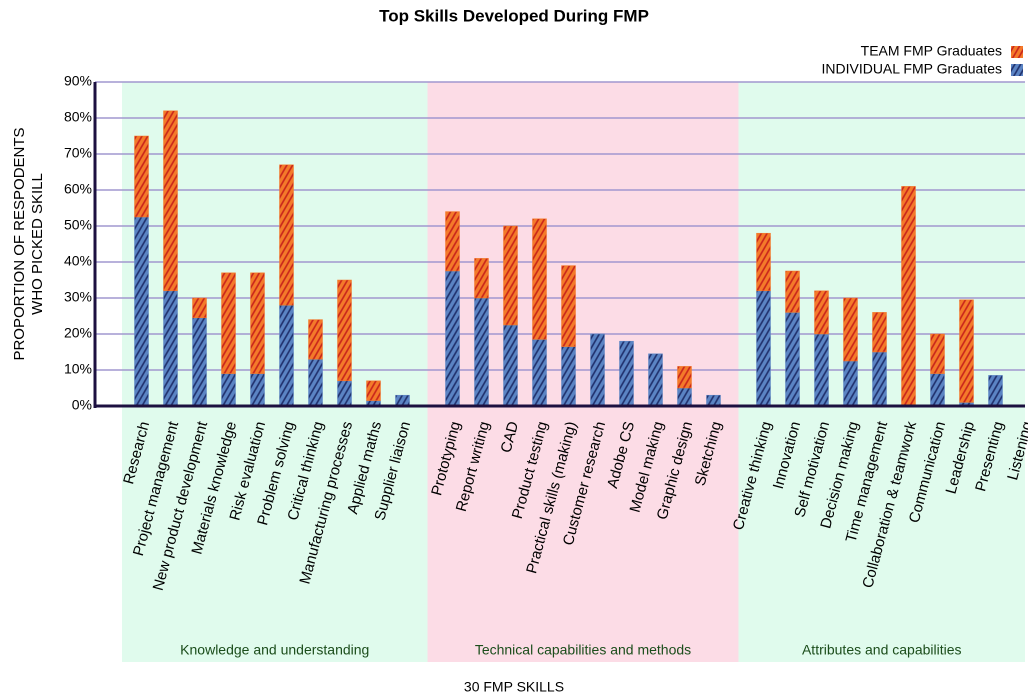 This screenshot has width=1028, height=697. Describe the element at coordinates (911, 69) in the screenshot. I see `legend-label: INDIVIDUAL FMP Graduates` at that location.